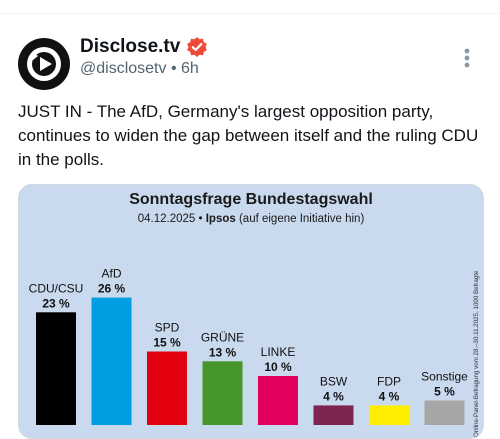 Image resolution: width=500 pixels, height=439 pixels. What do you see at coordinates (389, 381) in the screenshot?
I see `bar-category-label: FDP` at bounding box center [389, 381].